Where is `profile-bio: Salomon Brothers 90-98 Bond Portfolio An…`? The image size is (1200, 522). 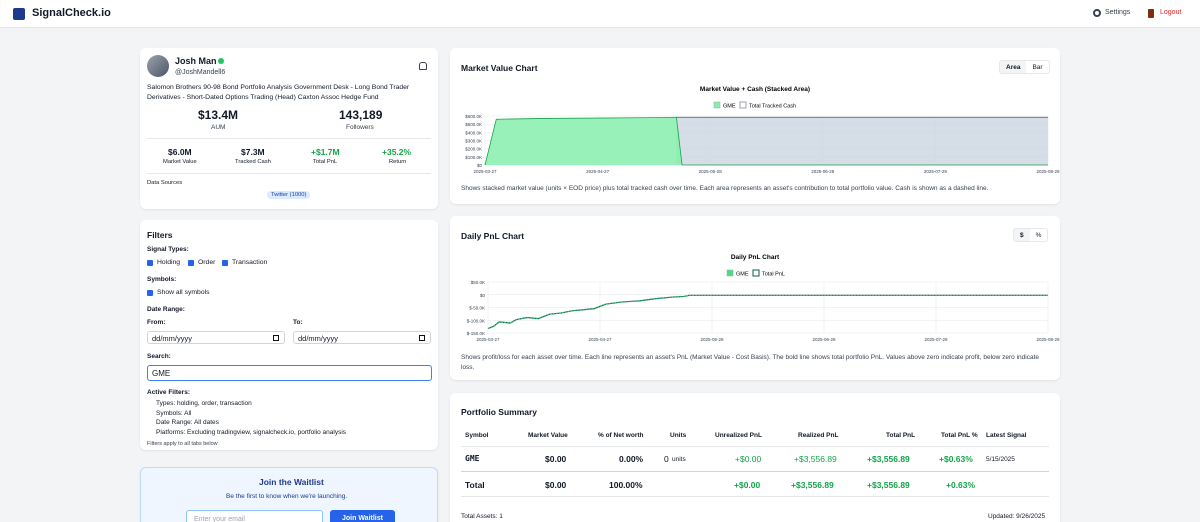 profile-bio: Salomon Brothers 90-98 Bond Portfolio An… is located at coordinates (278, 92).